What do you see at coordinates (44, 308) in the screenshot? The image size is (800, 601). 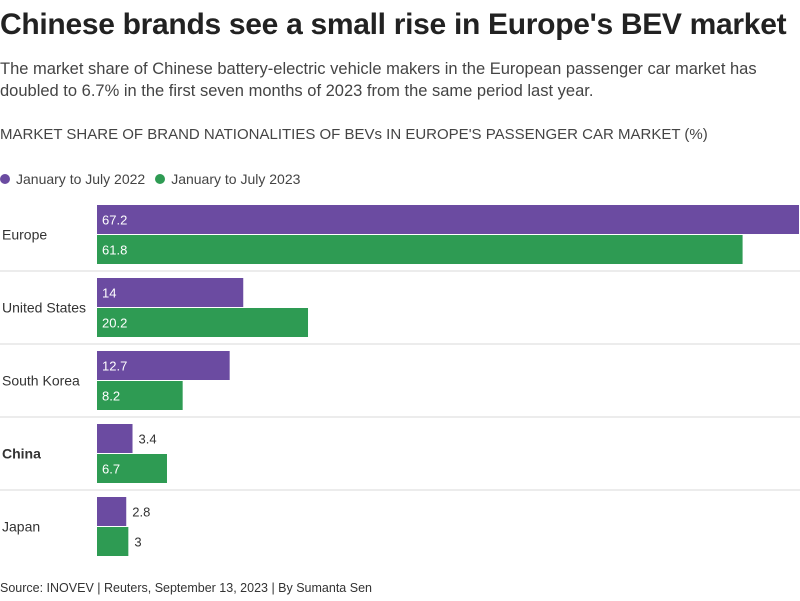 I see `category-label-united-states: United States` at bounding box center [44, 308].